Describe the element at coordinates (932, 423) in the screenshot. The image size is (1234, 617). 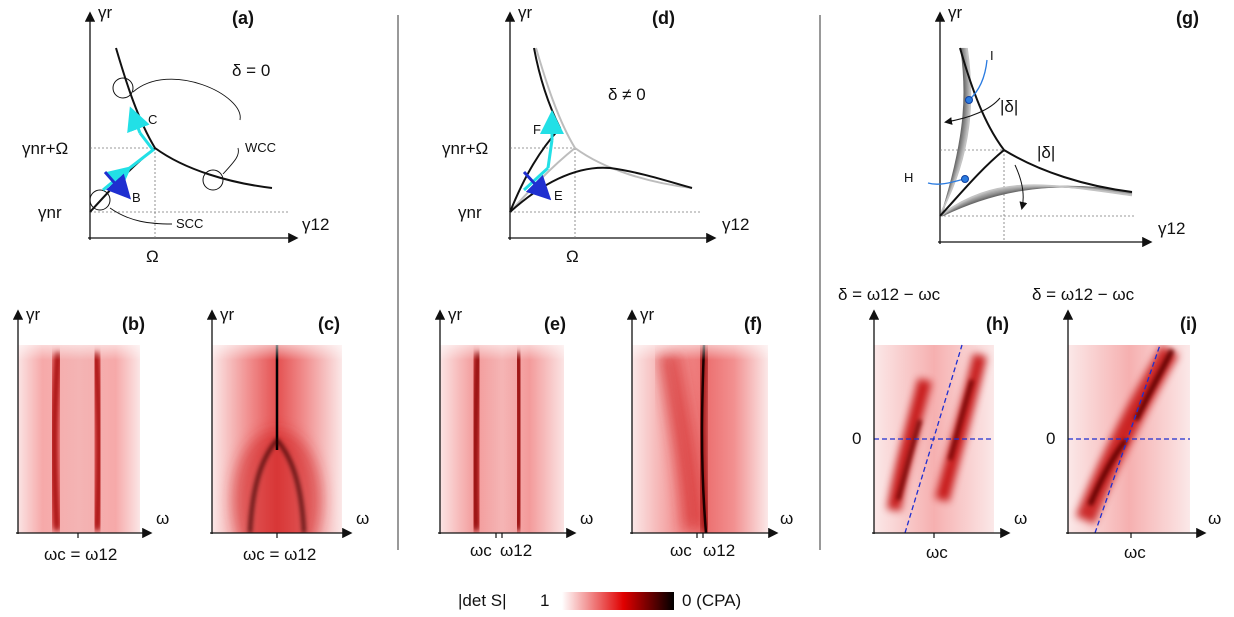
I see `panel-h: δ = ω12 − ωc ω (h) 0 ωc` at that location.